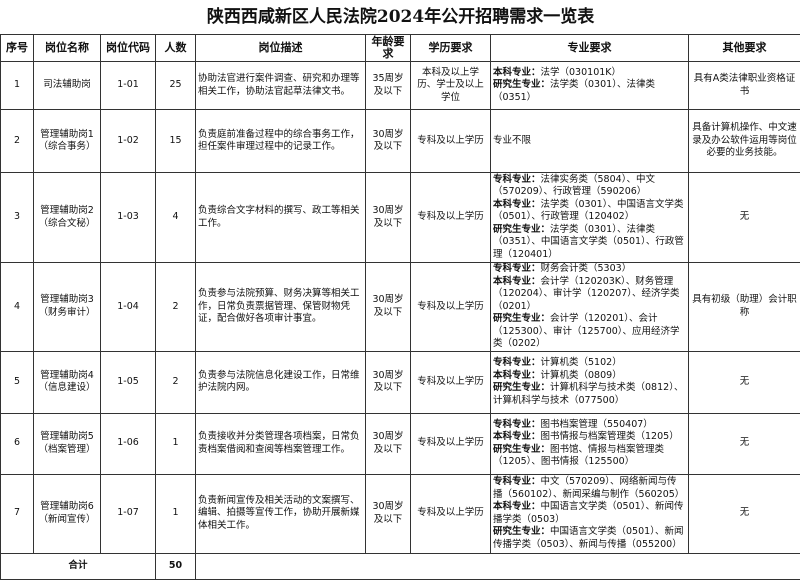 Image resolution: width=800 pixels, height=580 pixels. I want to click on cell-name: 司法辅助岗, so click(67, 86).